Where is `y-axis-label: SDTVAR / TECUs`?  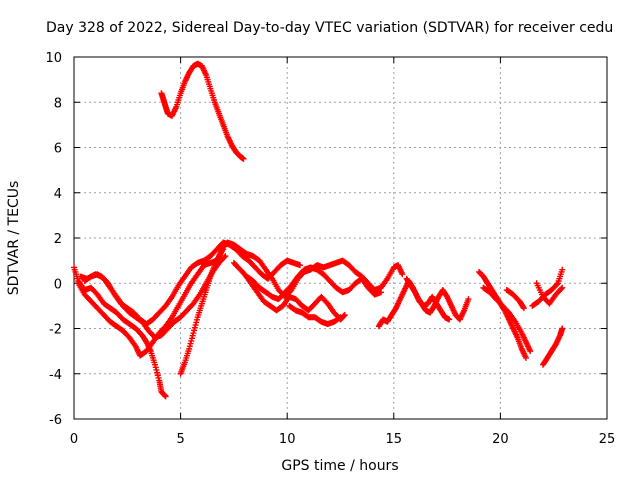
y-axis-label: SDTVAR / TECUs is located at coordinates (14, 238).